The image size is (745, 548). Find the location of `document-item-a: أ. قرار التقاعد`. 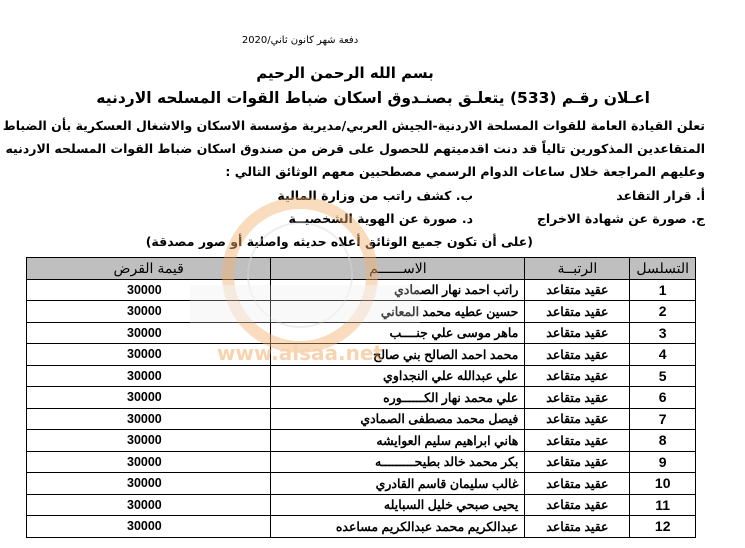

document-item-a: أ. قرار التقاعد is located at coordinates (660, 195).